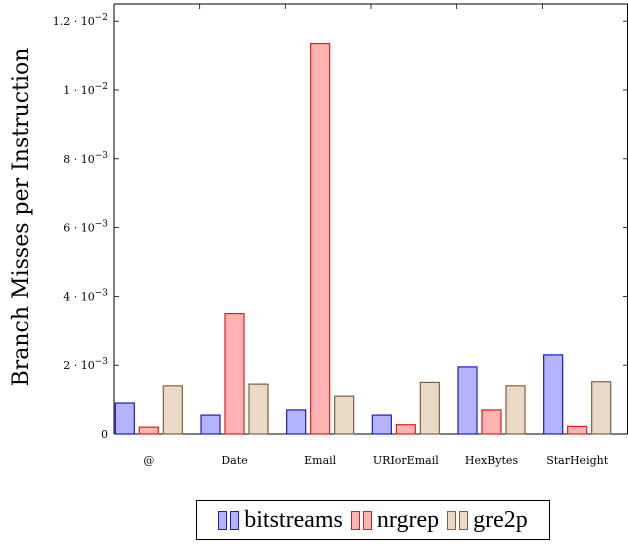  What do you see at coordinates (492, 460) in the screenshot?
I see `x-tick-label: HexBytes` at bounding box center [492, 460].